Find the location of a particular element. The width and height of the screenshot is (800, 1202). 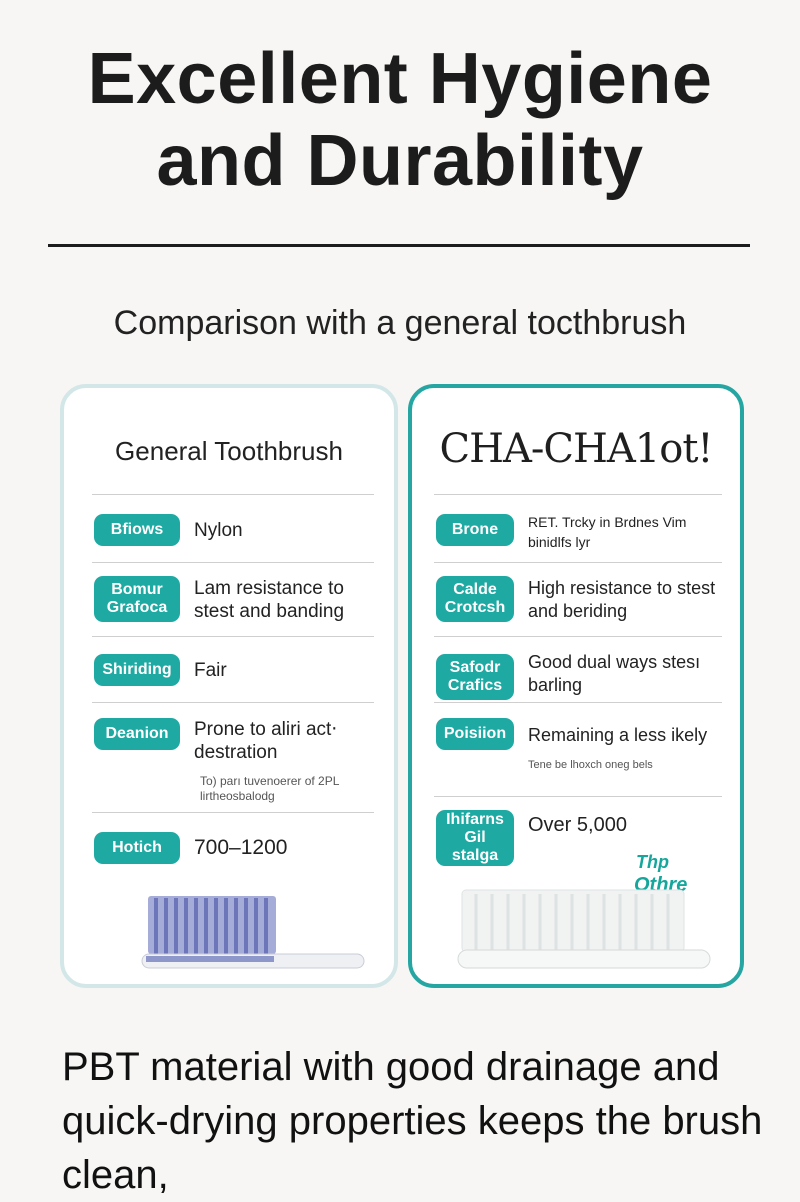

chacha-row-2-label: Calde Crotcsh is located at coordinates (475, 599).